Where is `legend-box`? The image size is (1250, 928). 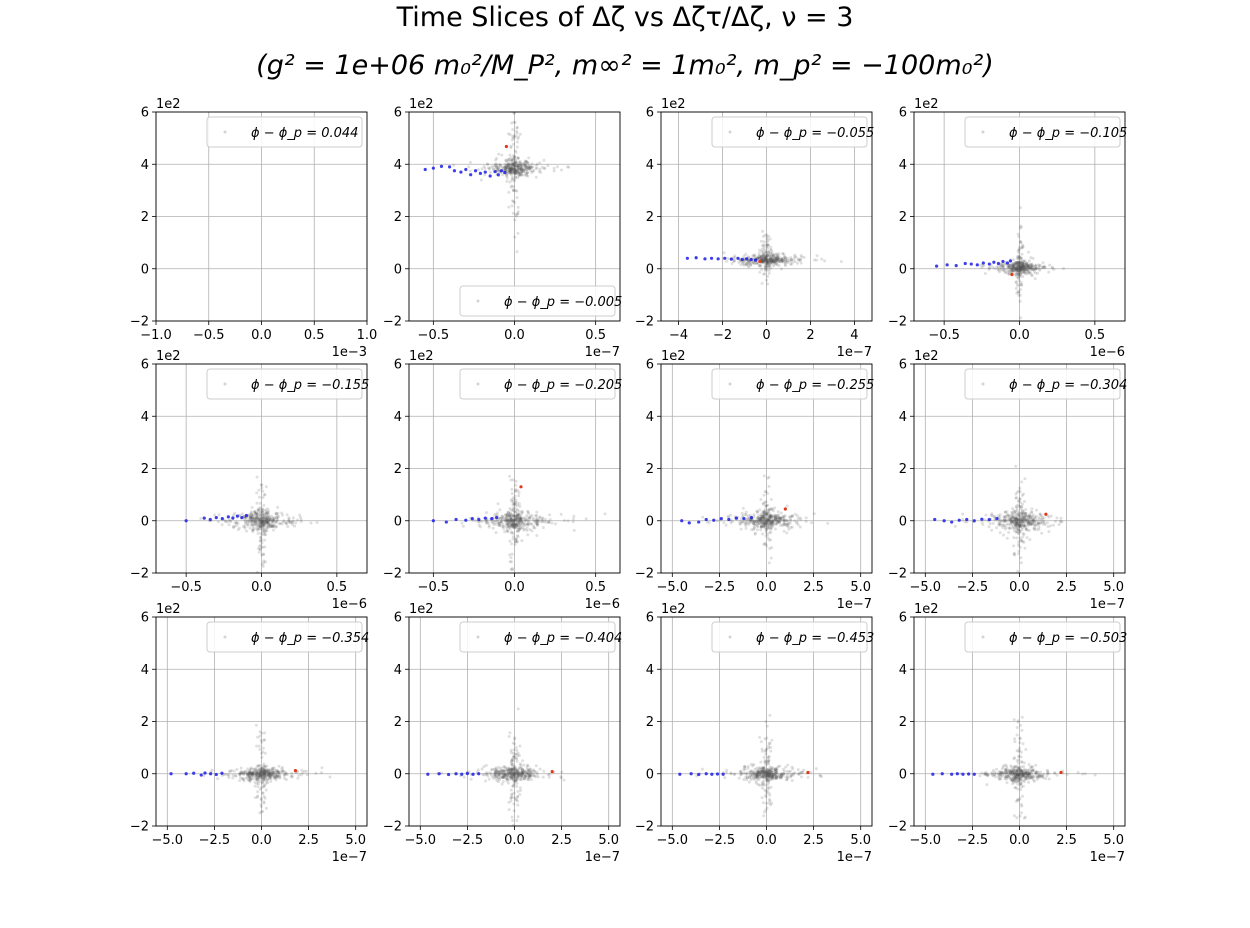 legend-box is located at coordinates (284, 637).